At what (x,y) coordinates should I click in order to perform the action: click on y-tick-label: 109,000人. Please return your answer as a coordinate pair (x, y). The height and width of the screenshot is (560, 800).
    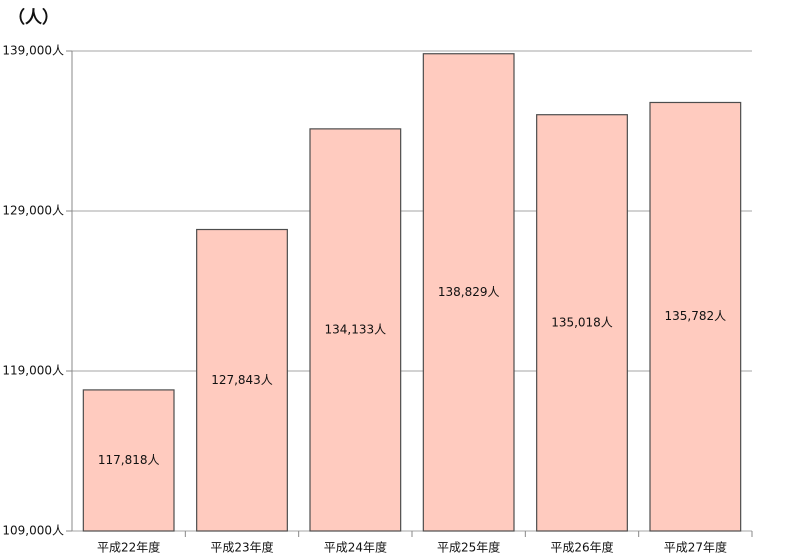
    Looking at the image, I should click on (33, 531).